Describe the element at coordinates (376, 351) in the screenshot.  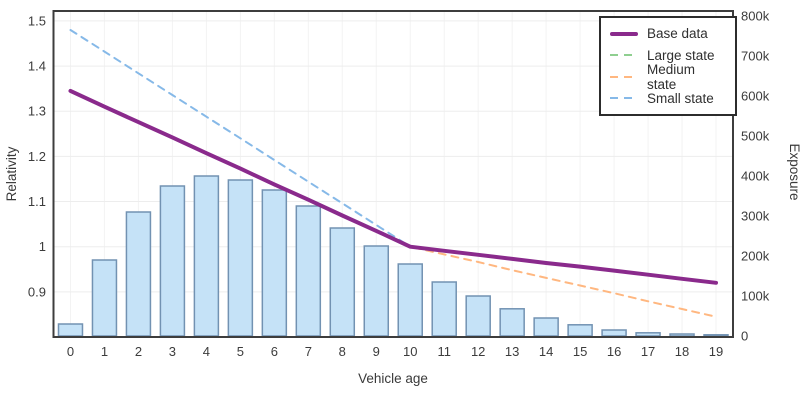
I see `x-tick-label: 9` at that location.